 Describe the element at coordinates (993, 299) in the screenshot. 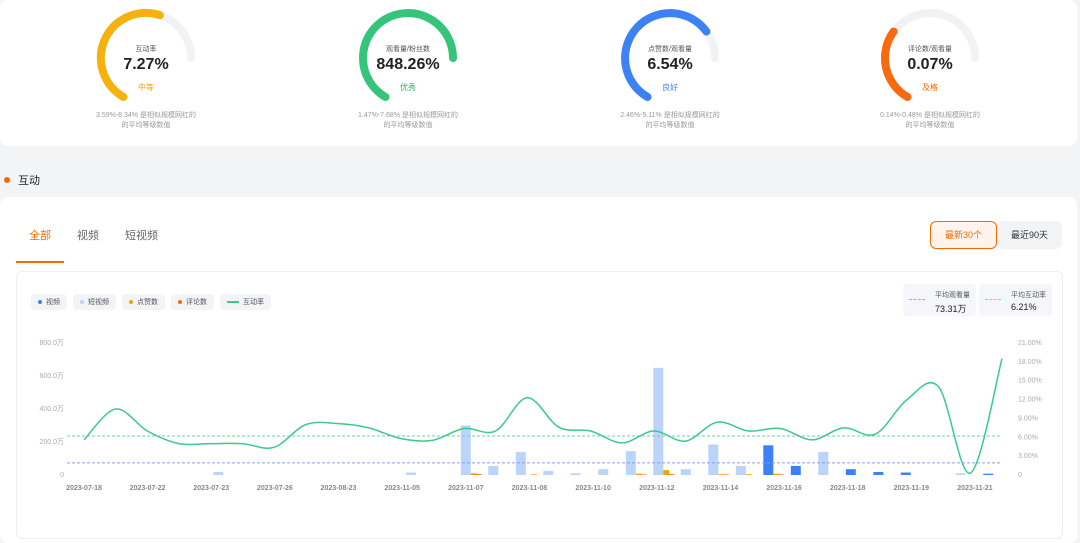

I see `avg-rate-dash-icon` at that location.